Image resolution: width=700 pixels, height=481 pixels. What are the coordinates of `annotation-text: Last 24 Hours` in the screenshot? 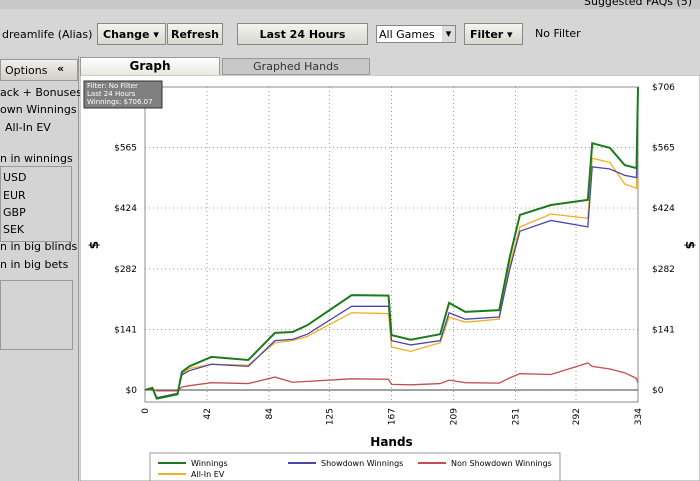 It's located at (111, 94).